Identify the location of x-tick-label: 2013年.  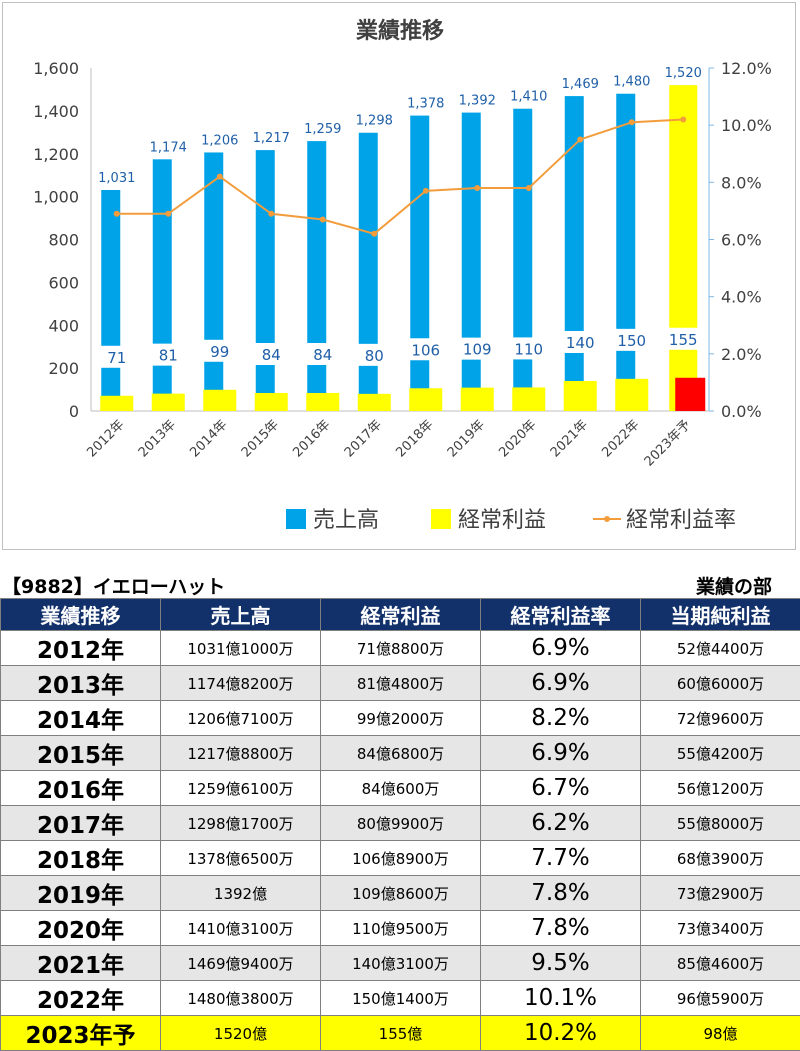
(157, 438).